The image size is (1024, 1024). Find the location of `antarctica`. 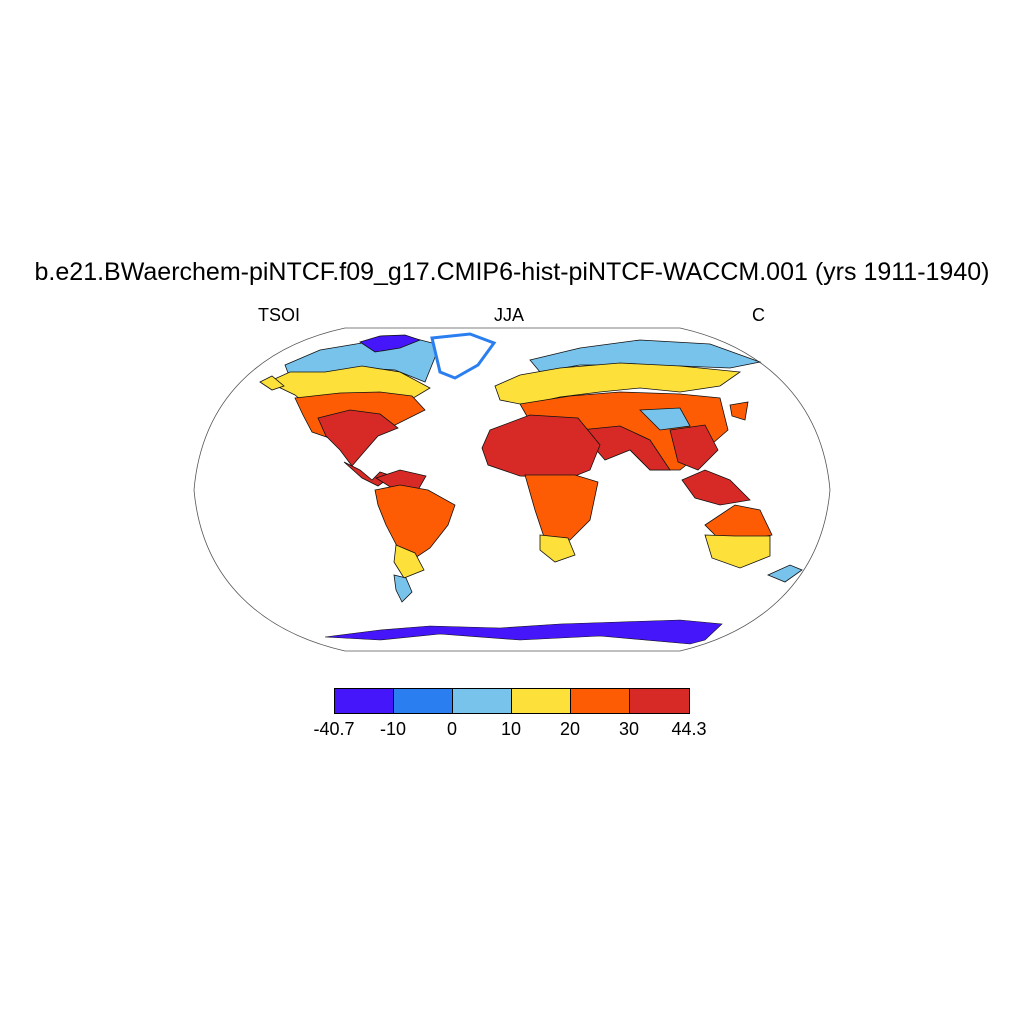

antarctica is located at coordinates (523, 632).